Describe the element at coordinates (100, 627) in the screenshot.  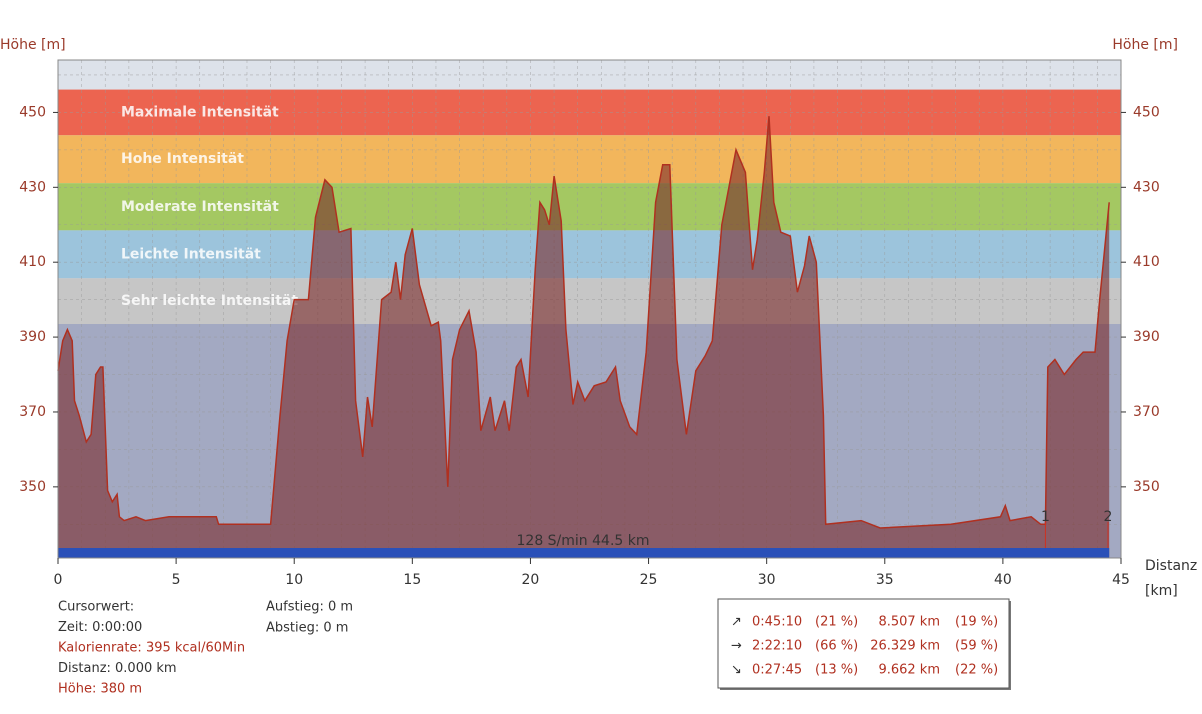
I see `cursor-info: Zeit: 0:00:00` at that location.